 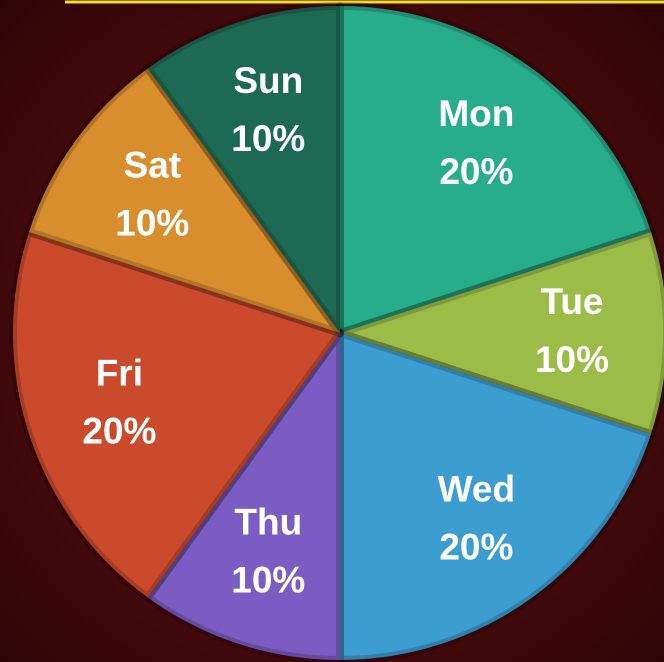 I want to click on slice-category-label: Sat, so click(x=153, y=164).